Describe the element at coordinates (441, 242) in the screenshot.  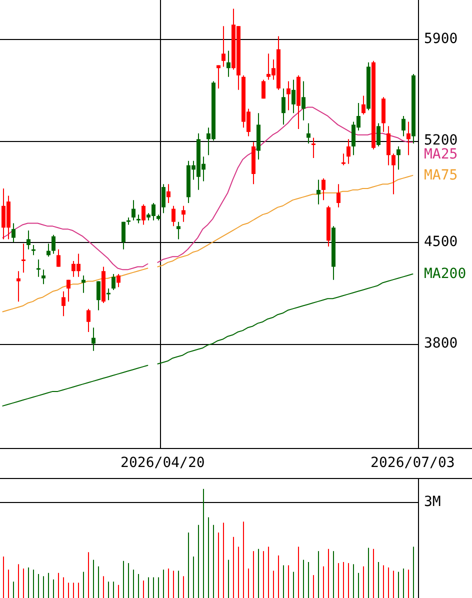
I see `y-tick-label: 4500` at that location.